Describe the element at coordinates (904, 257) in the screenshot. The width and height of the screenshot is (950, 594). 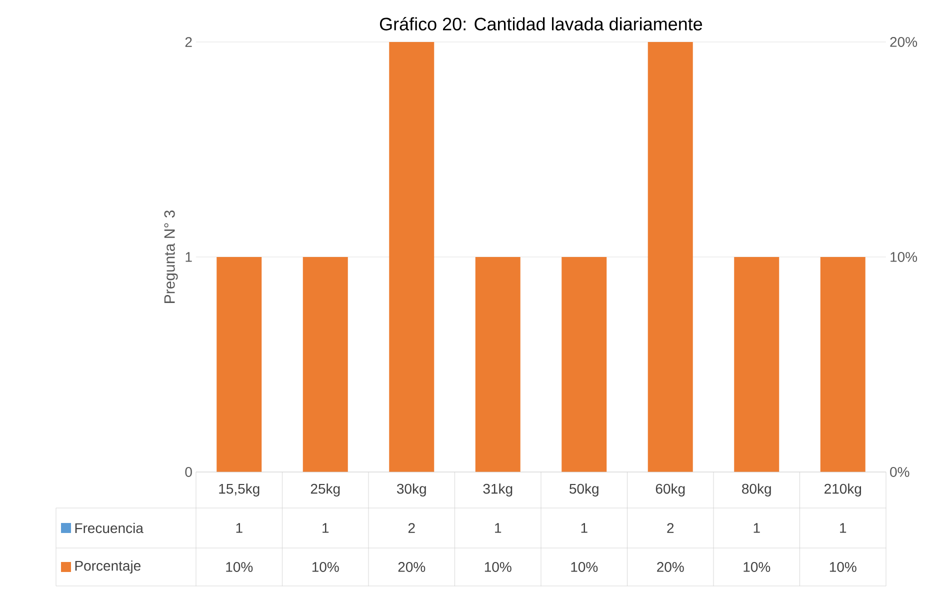
I see `y2-tick-label: 10%` at that location.